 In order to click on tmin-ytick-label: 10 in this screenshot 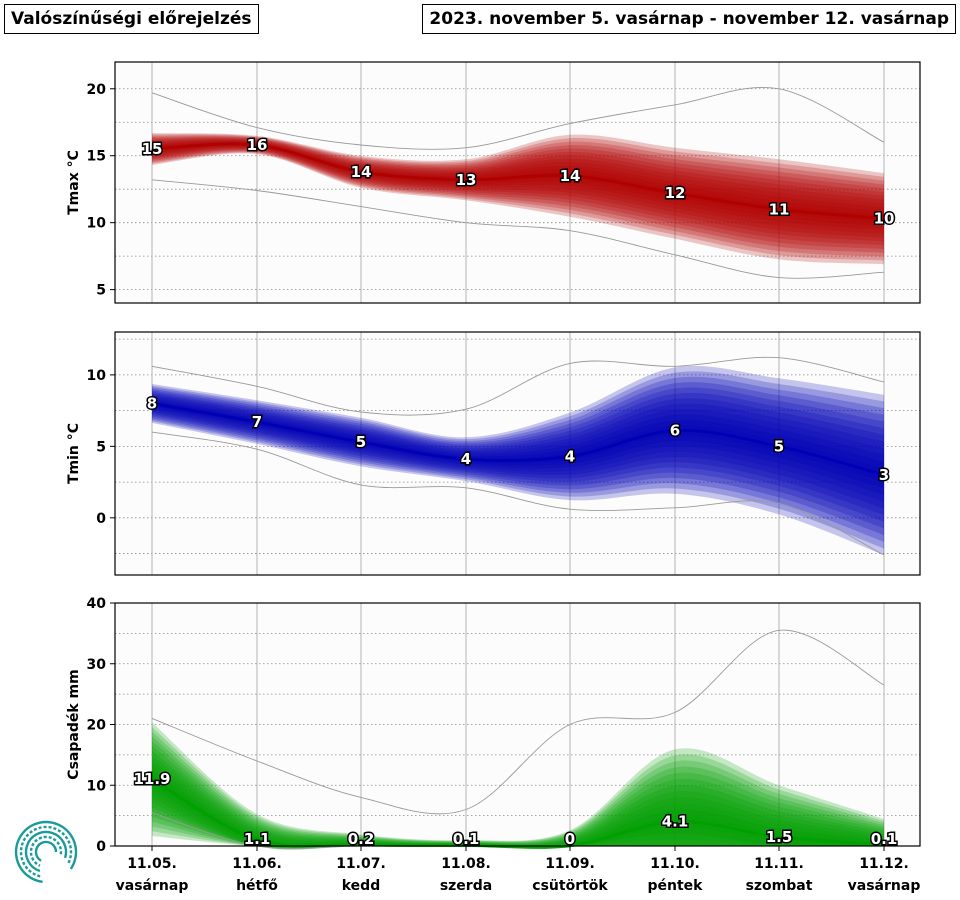, I will do `click(97, 376)`.